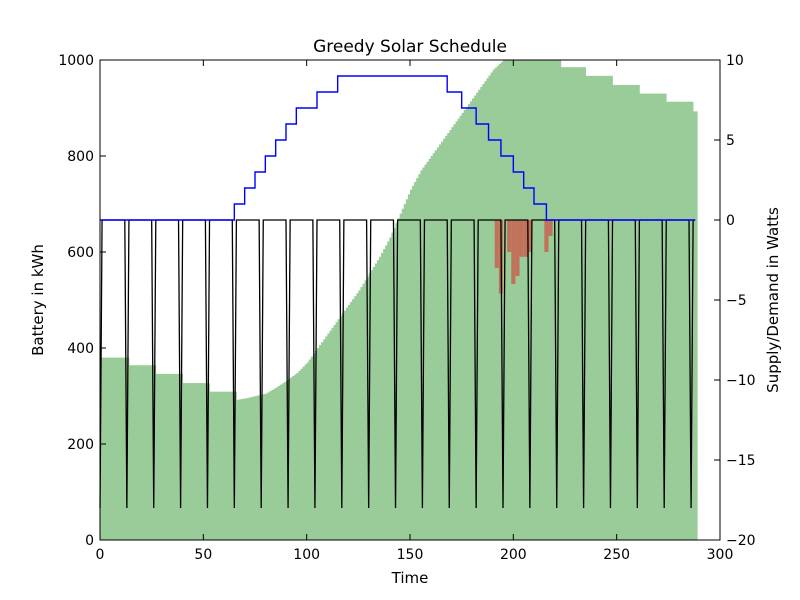 The height and width of the screenshot is (600, 800). What do you see at coordinates (410, 578) in the screenshot?
I see `x-axis-label: Time` at bounding box center [410, 578].